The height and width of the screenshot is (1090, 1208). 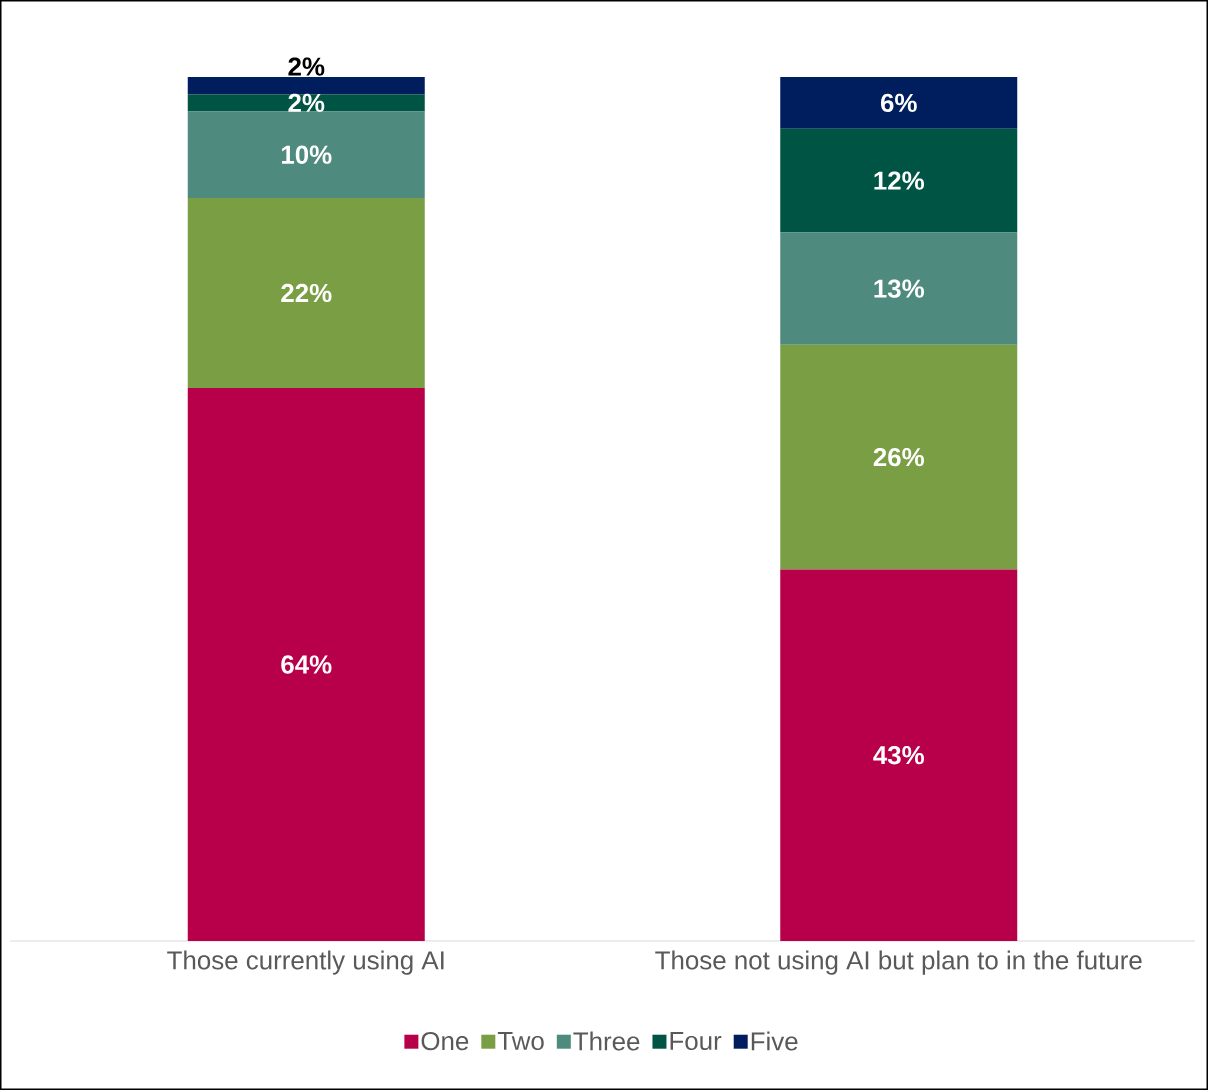 I want to click on data-label: 64%, so click(x=306, y=664).